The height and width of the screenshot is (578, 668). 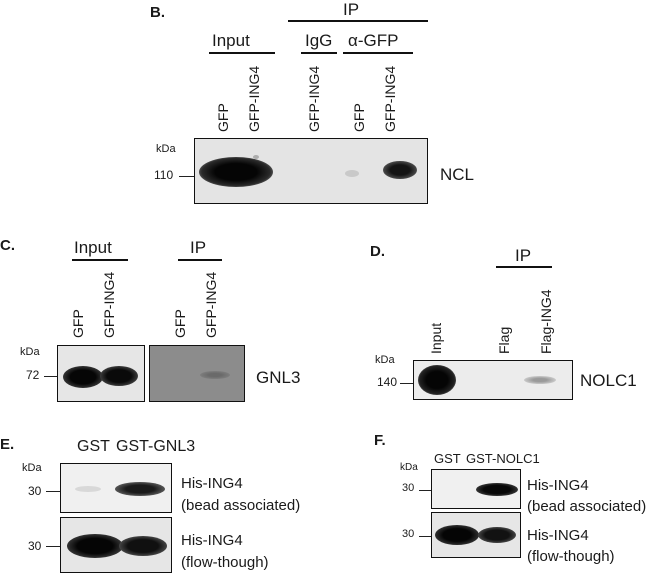 I want to click on panel-b-igg-line, so click(x=319, y=53).